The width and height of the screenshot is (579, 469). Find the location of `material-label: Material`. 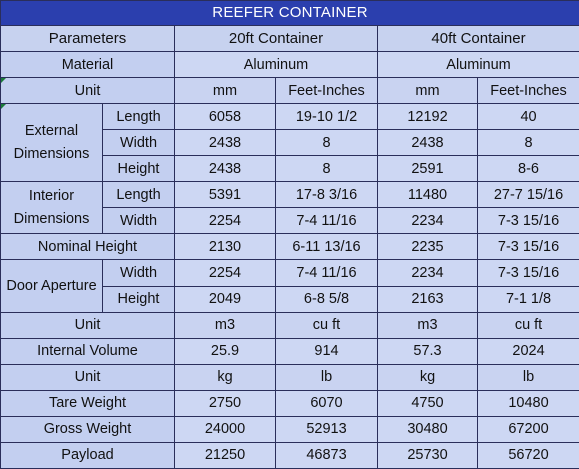

material-label: Material is located at coordinates (87, 65).